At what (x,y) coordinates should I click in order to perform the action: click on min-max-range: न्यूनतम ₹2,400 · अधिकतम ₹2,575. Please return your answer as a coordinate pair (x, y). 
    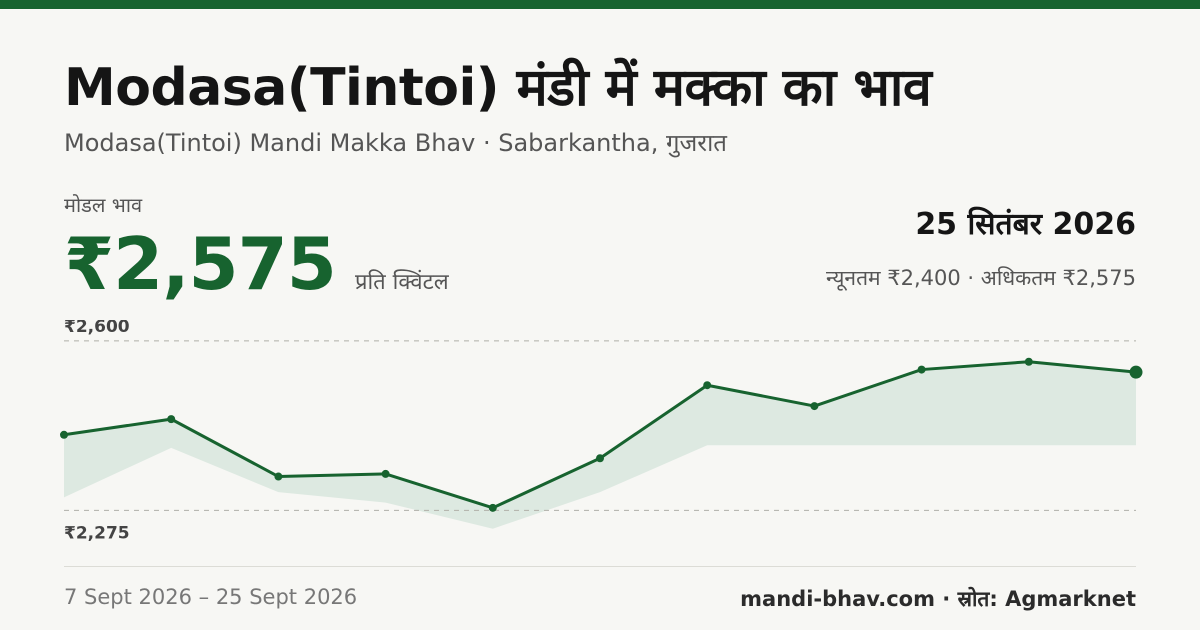
    Looking at the image, I should click on (981, 278).